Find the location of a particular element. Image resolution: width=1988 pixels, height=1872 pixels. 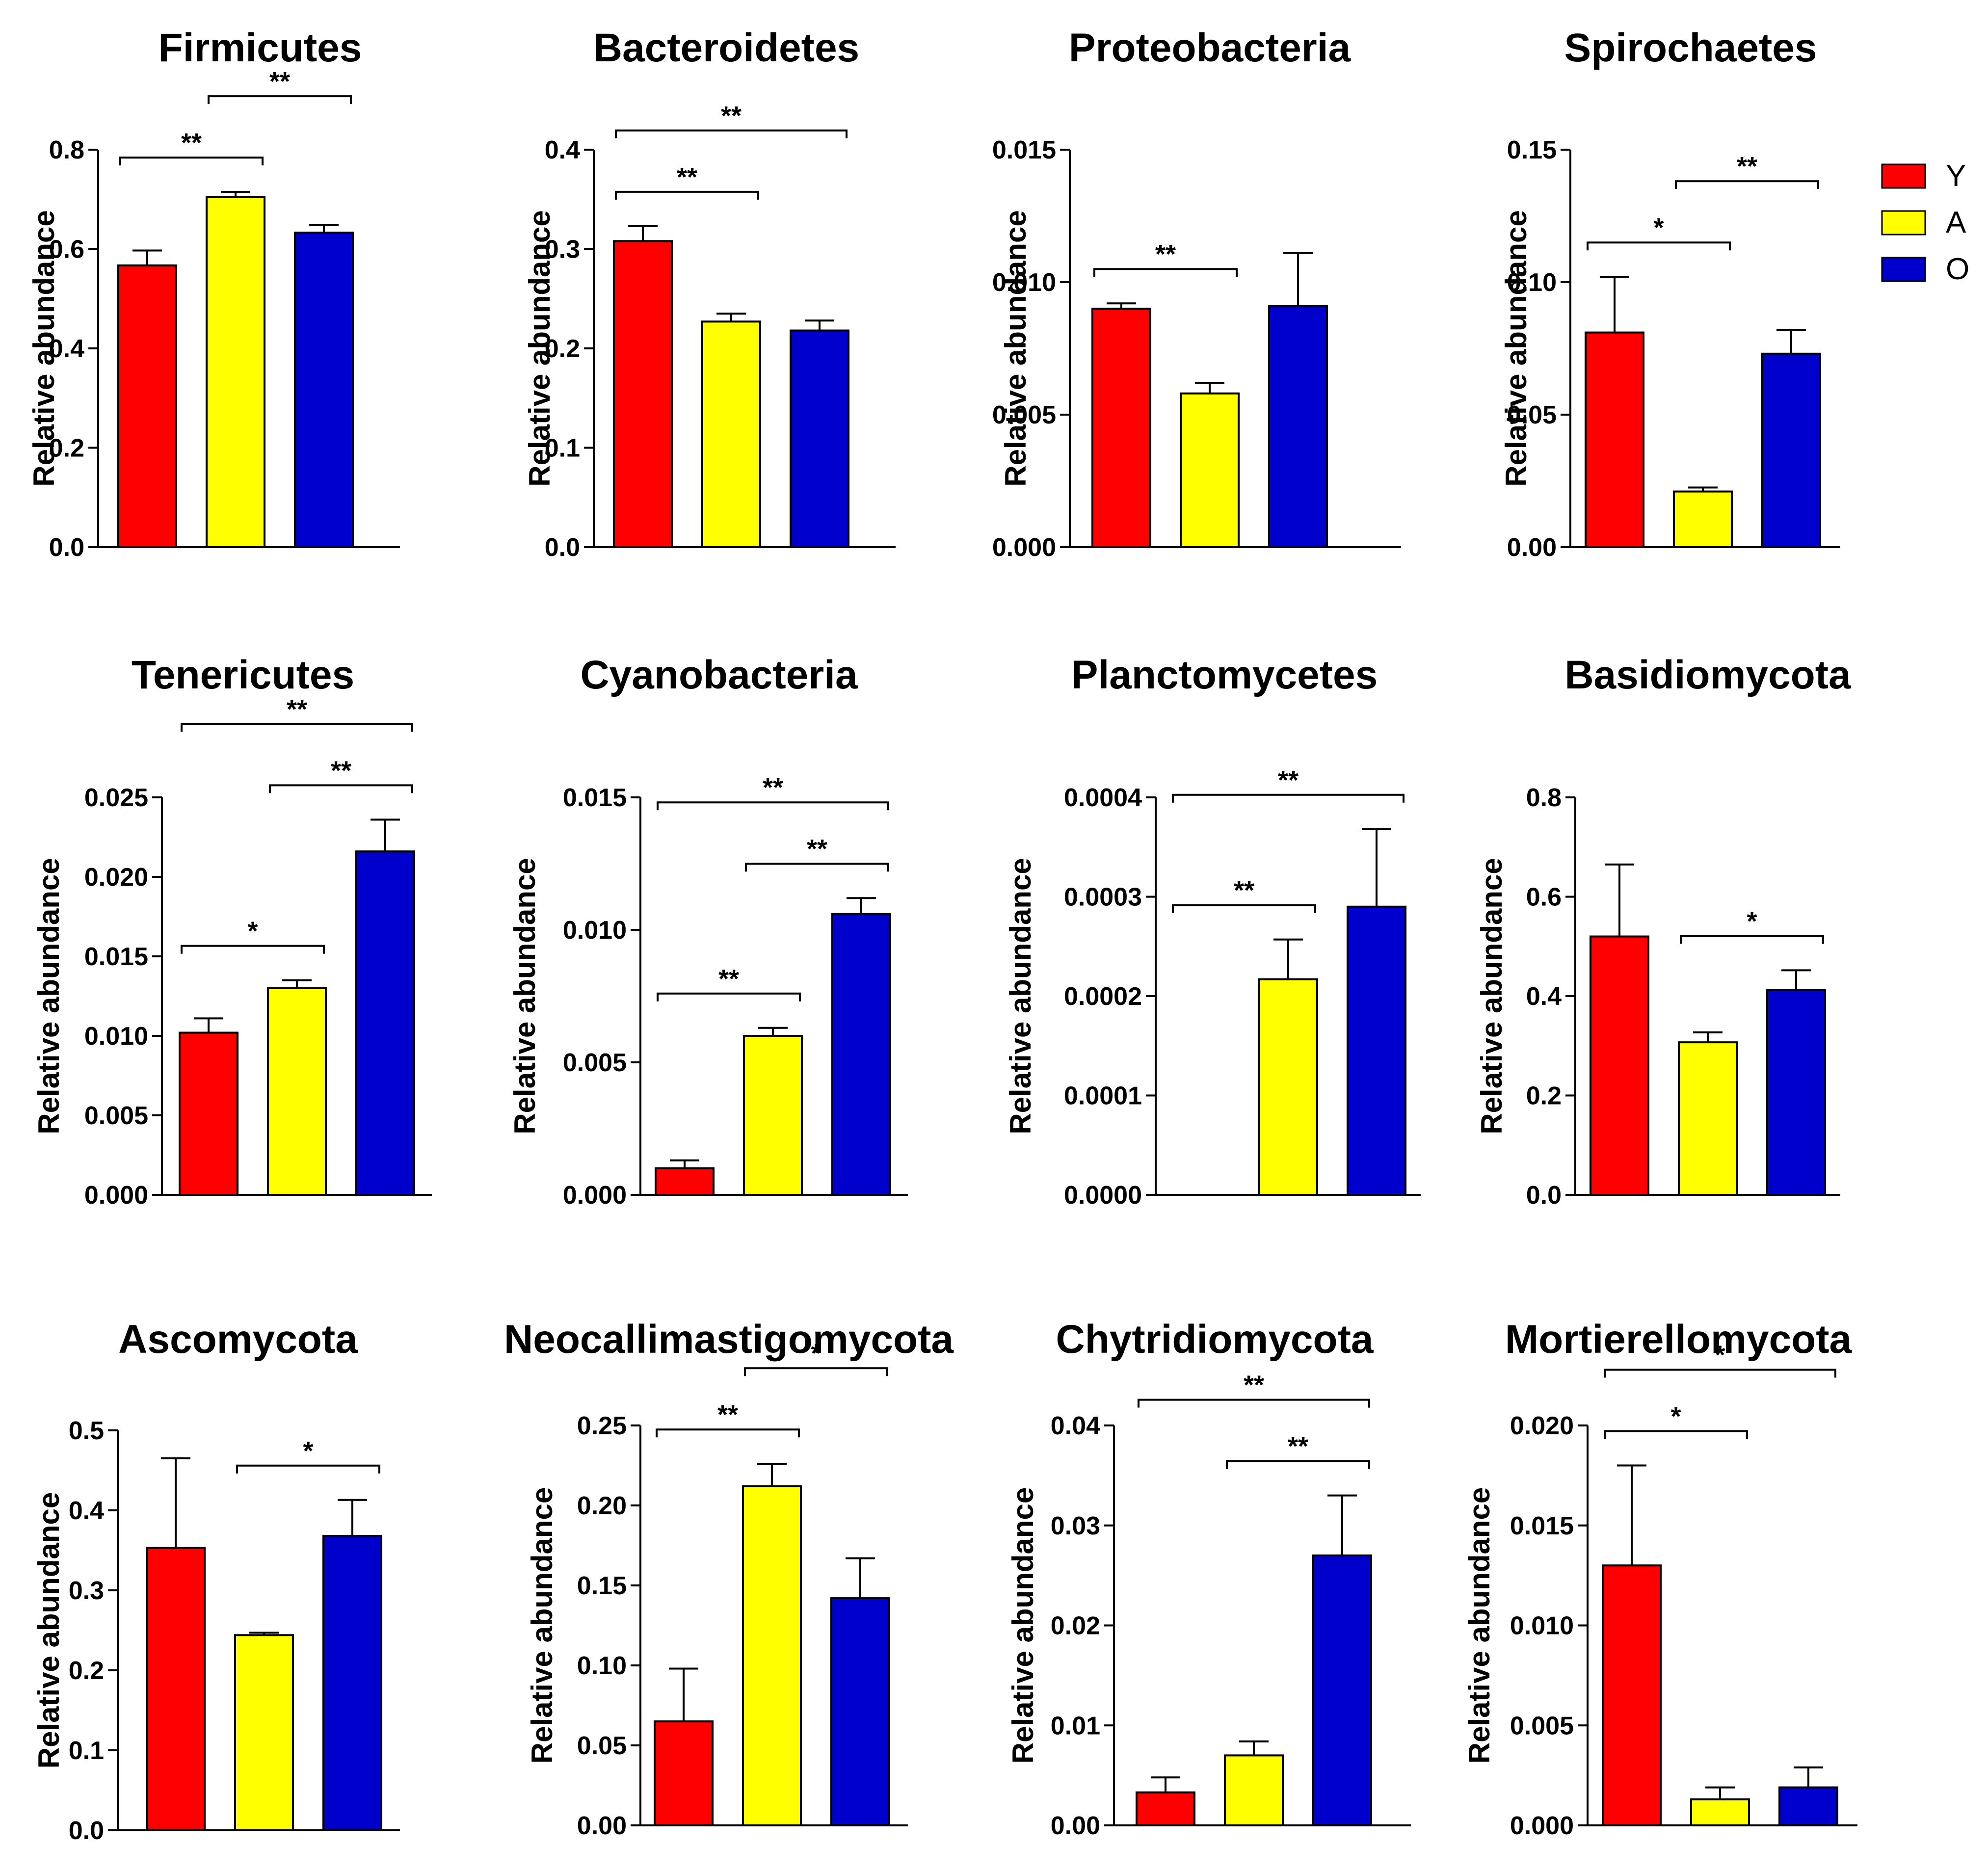

y-tick-label: 0.0002 is located at coordinates (1103, 996).